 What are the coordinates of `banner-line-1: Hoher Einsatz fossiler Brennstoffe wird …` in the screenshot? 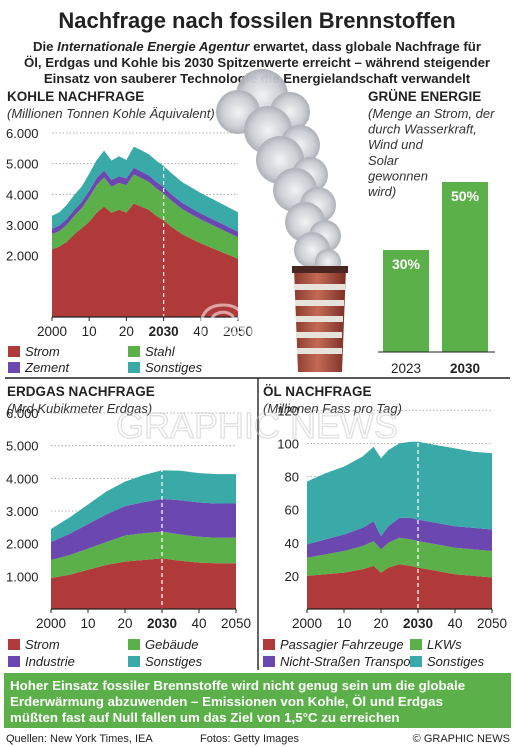 It's located at (237, 685).